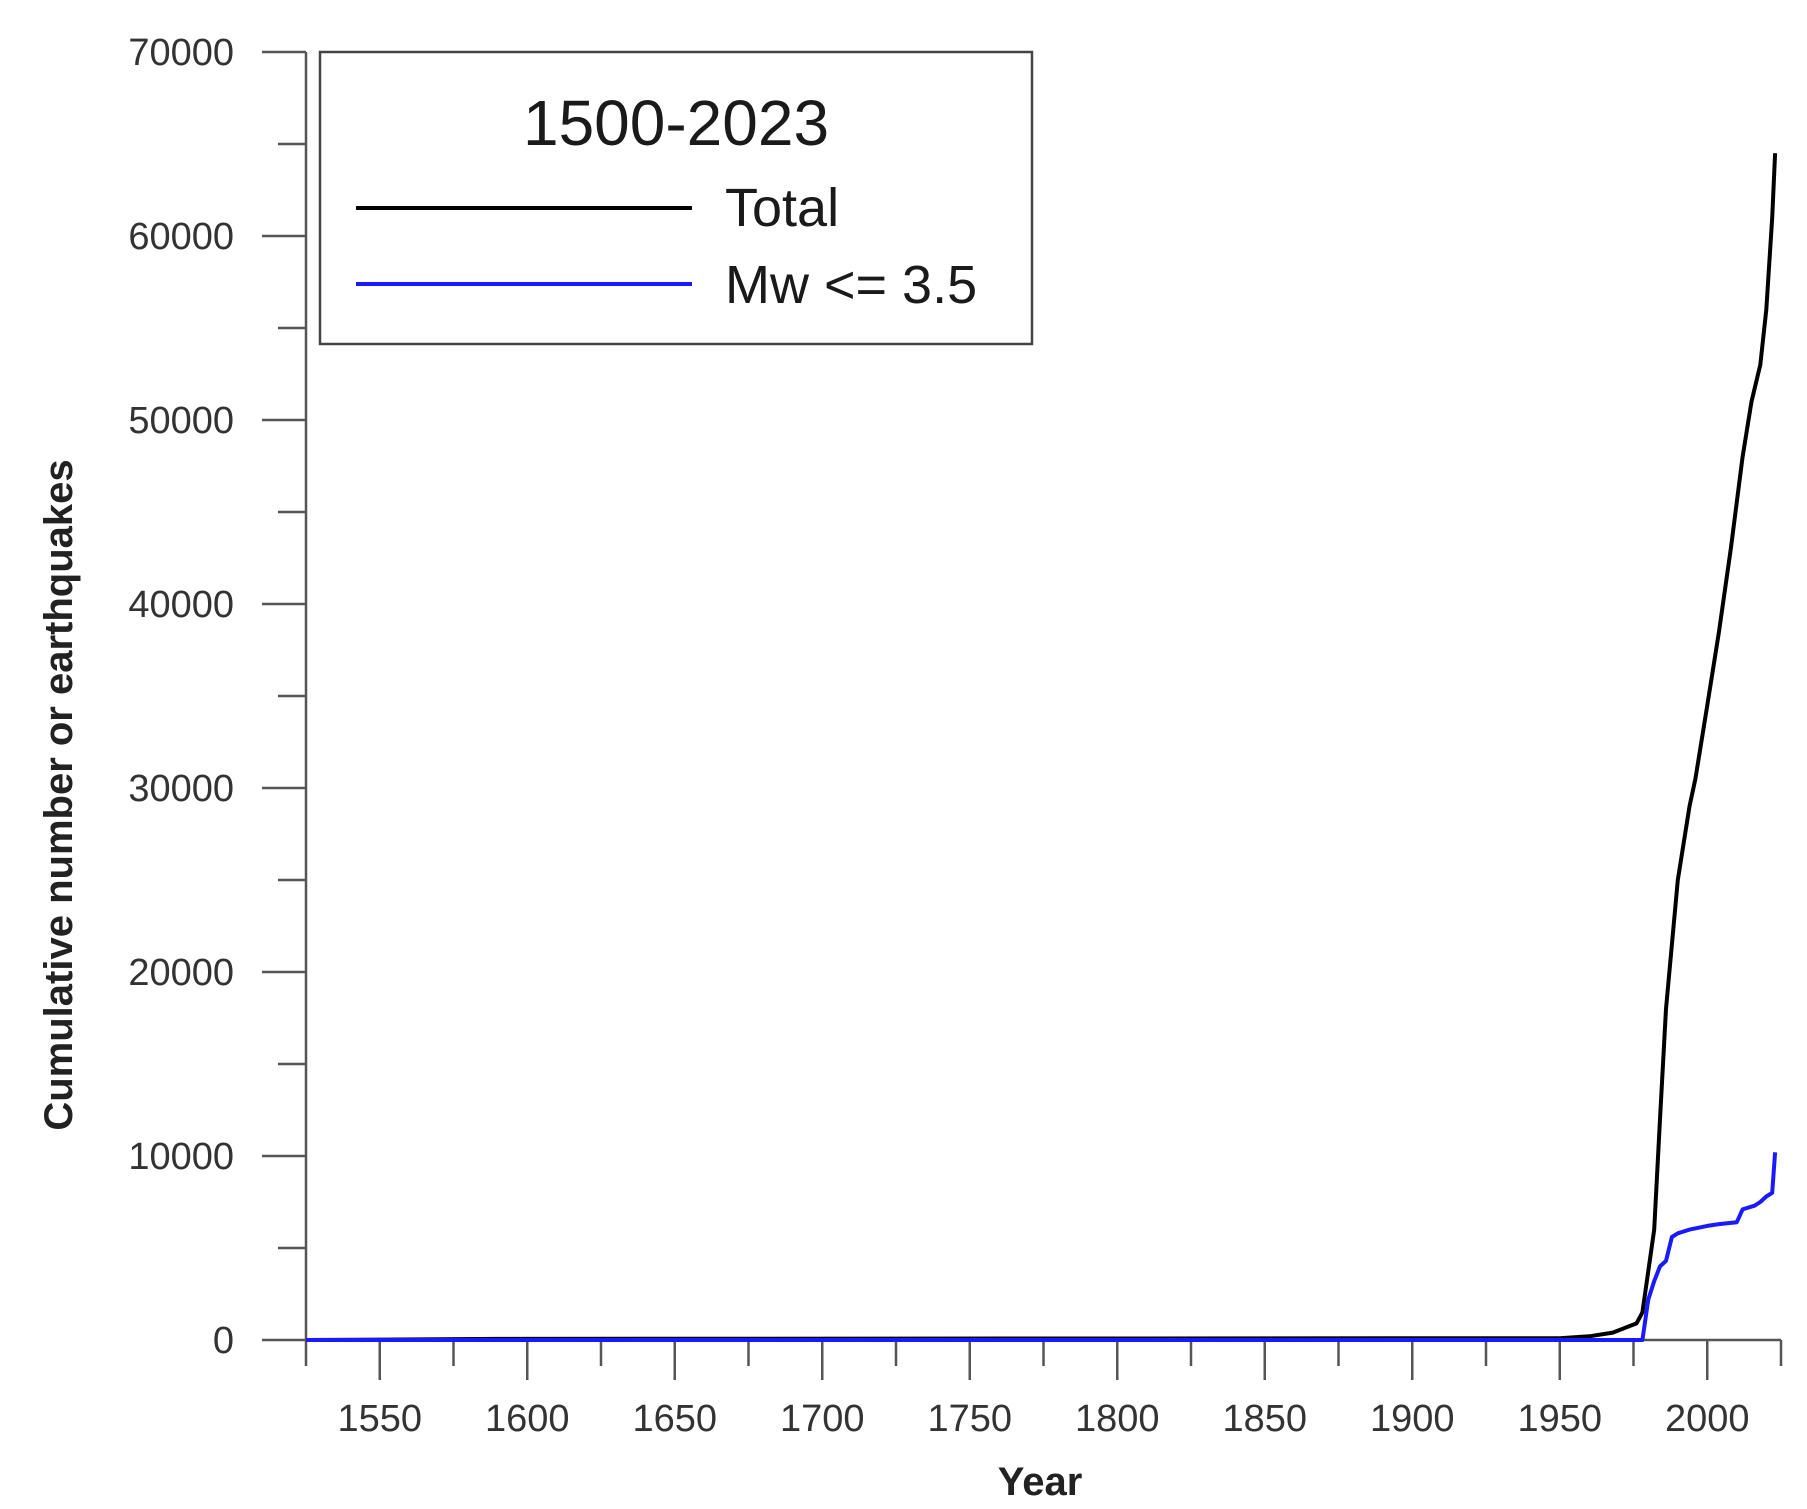  What do you see at coordinates (1707, 1419) in the screenshot?
I see `x-tick-label: 2000` at bounding box center [1707, 1419].